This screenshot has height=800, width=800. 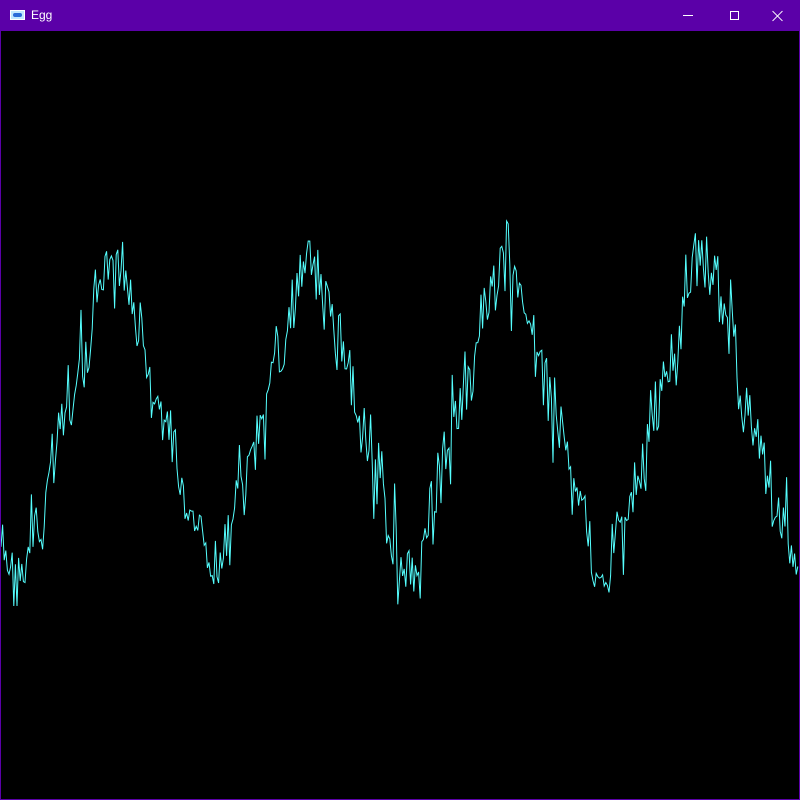 What do you see at coordinates (17, 15) in the screenshot?
I see `app-window-icon` at bounding box center [17, 15].